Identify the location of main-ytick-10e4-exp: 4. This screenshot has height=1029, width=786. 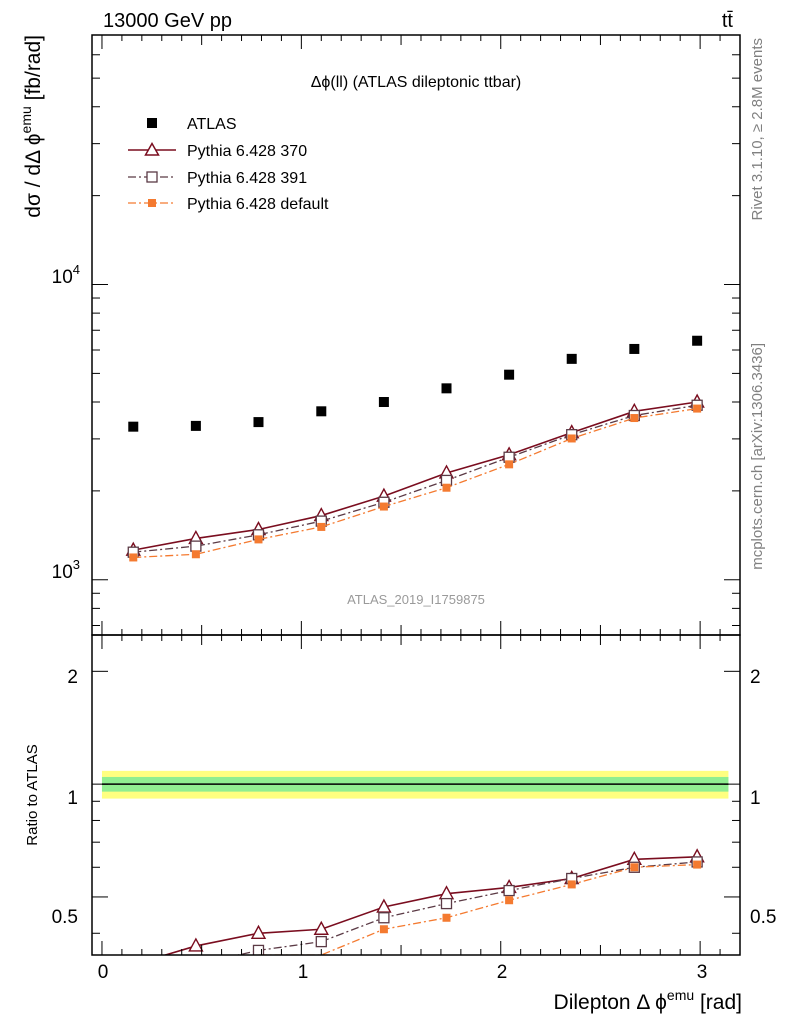
(76, 269).